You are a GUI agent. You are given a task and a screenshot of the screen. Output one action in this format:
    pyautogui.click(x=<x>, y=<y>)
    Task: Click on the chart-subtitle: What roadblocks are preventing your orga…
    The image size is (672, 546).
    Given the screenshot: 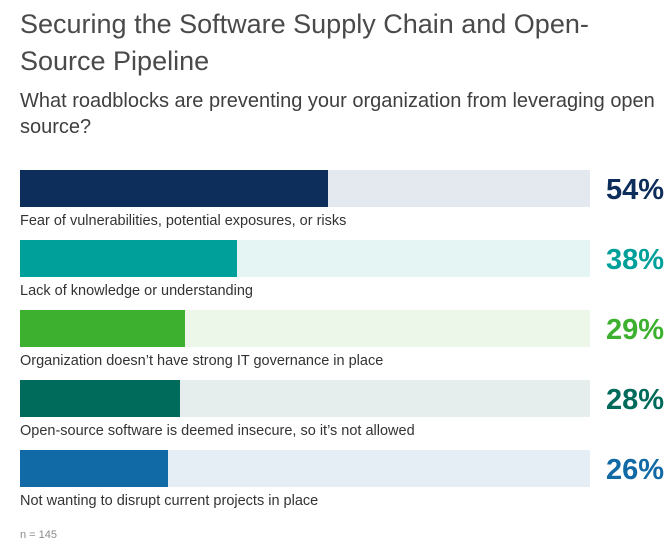 What is the action you would take?
    pyautogui.click(x=337, y=114)
    